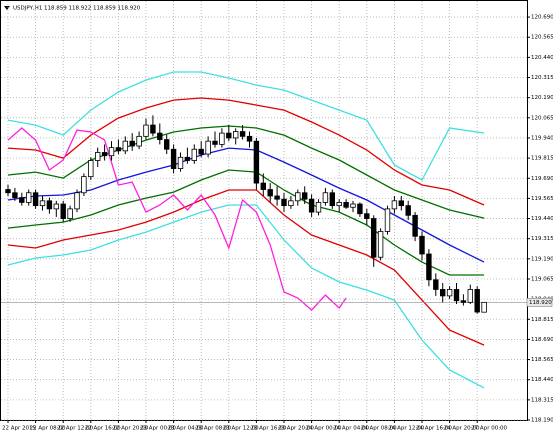 The image size is (553, 435). I want to click on x-tick-label: 23 Apr 20:00, so click(296, 429).